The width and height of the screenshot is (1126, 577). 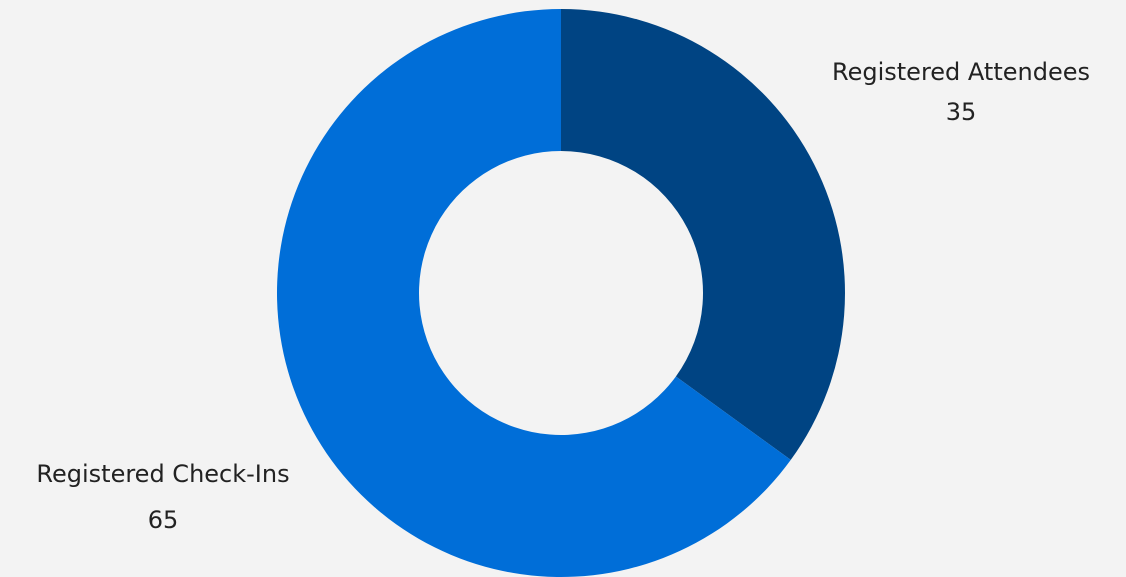 I want to click on slice-label: Registered Attendees, so click(x=961, y=72).